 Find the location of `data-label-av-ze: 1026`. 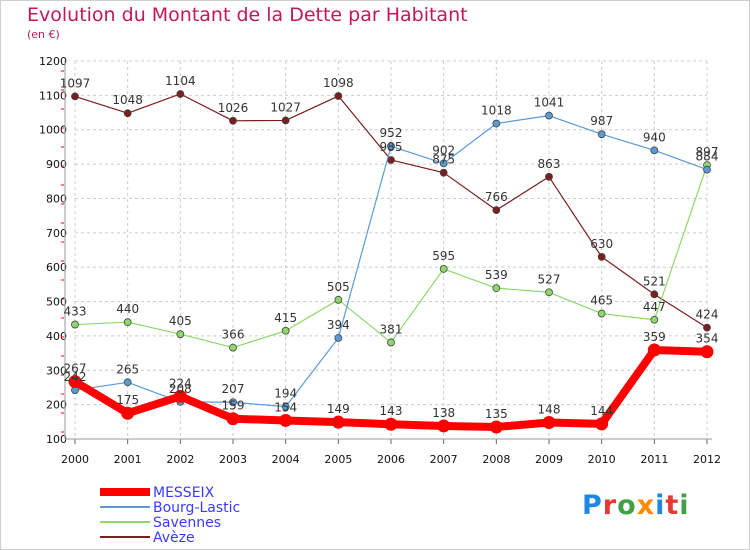

data-label-av-ze: 1026 is located at coordinates (233, 108).